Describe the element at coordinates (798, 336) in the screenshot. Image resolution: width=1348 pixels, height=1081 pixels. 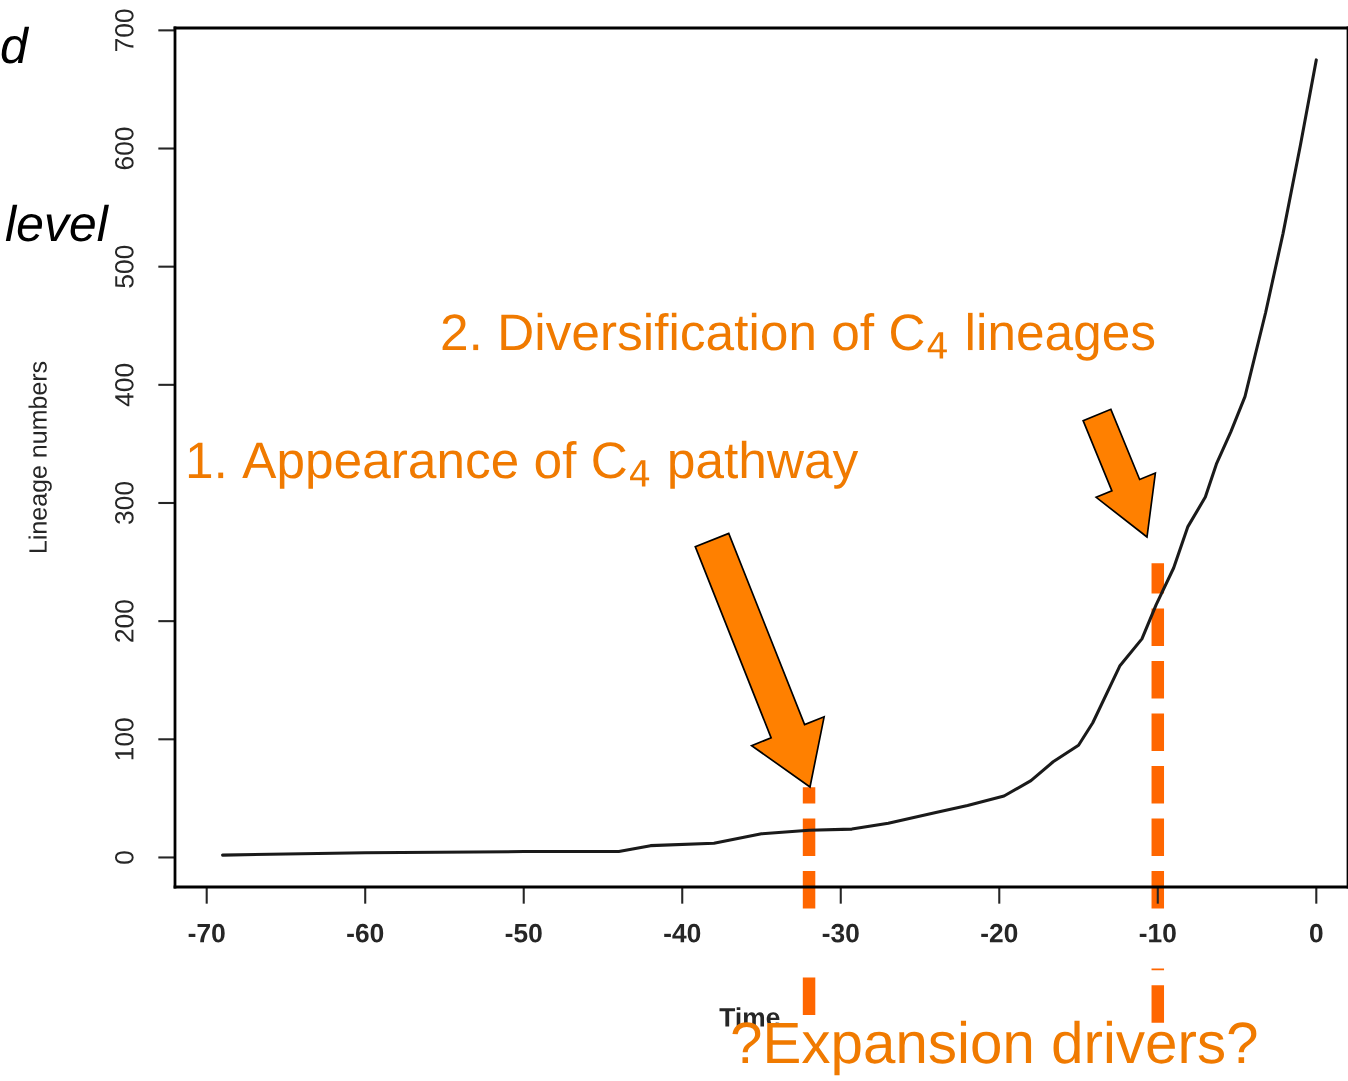
I see `annotation: 2. Diversification of C$_{4}$ lineages` at that location.